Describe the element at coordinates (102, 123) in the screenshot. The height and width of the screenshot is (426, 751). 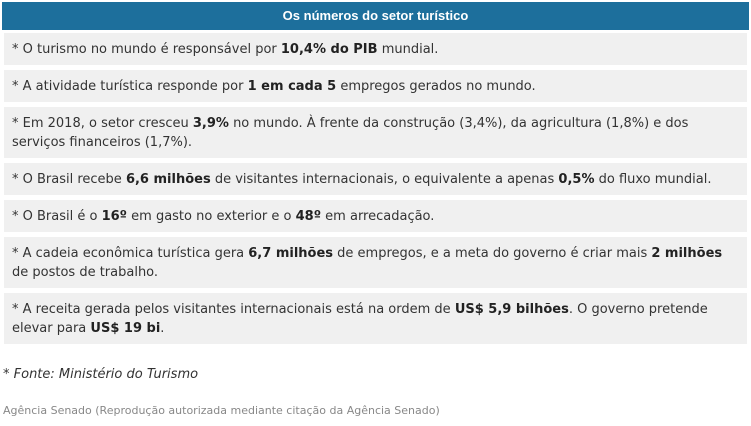
I see `row-text: * Em 2018, o setor cresceu` at that location.